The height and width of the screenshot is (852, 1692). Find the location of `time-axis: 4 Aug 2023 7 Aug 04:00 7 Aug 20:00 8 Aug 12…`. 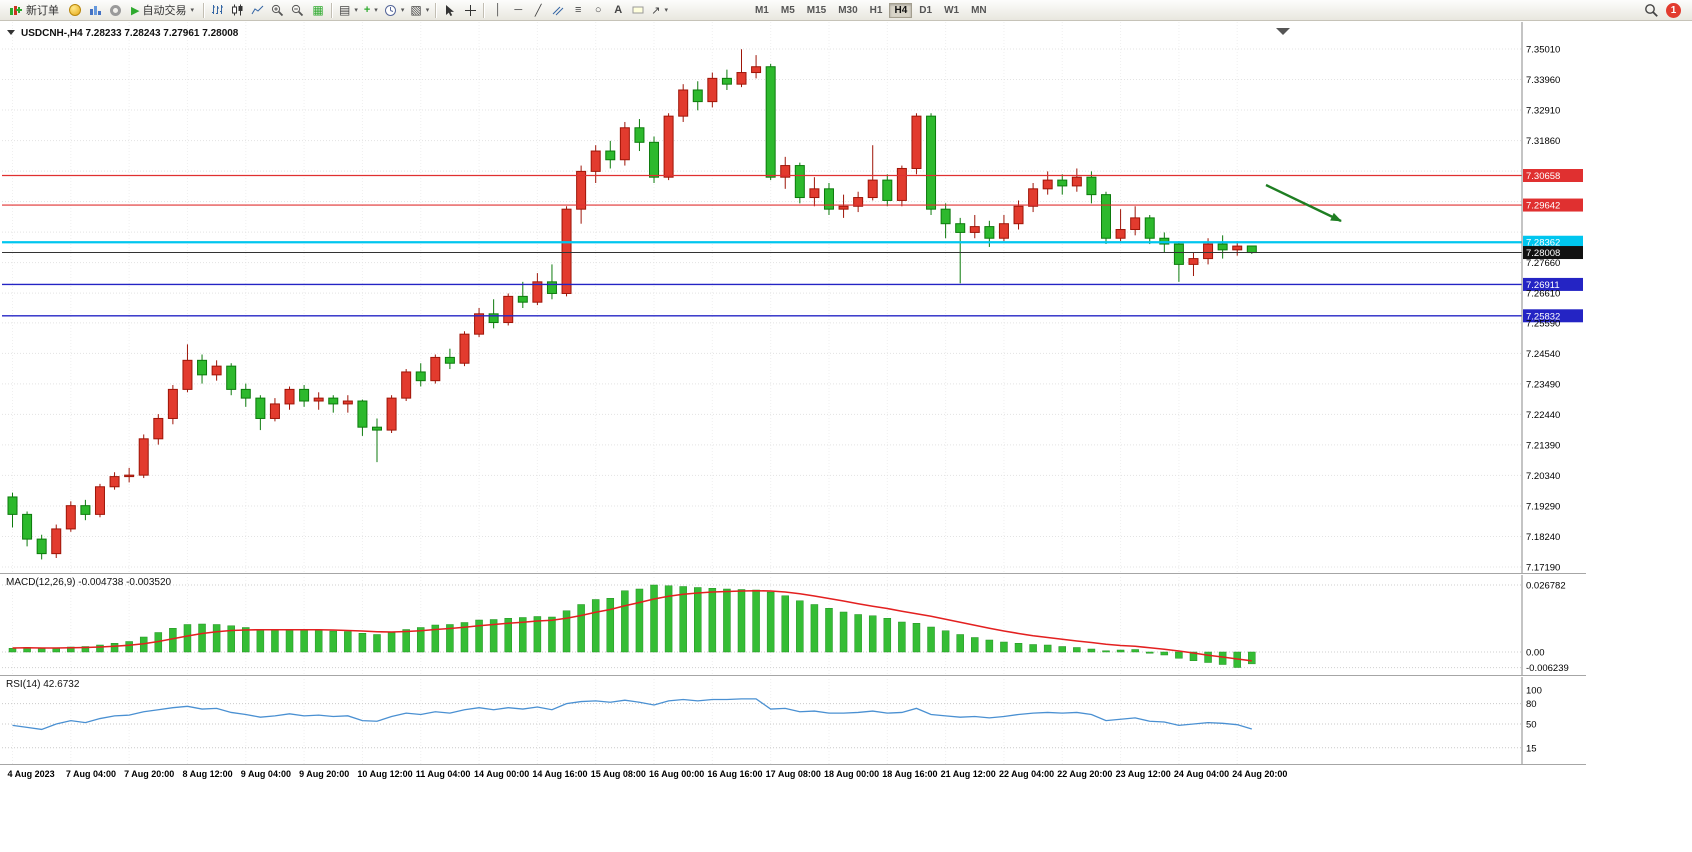

time-axis: 4 Aug 2023 7 Aug 04:00 7 Aug 20:00 8 Aug 12… is located at coordinates (648, 774).